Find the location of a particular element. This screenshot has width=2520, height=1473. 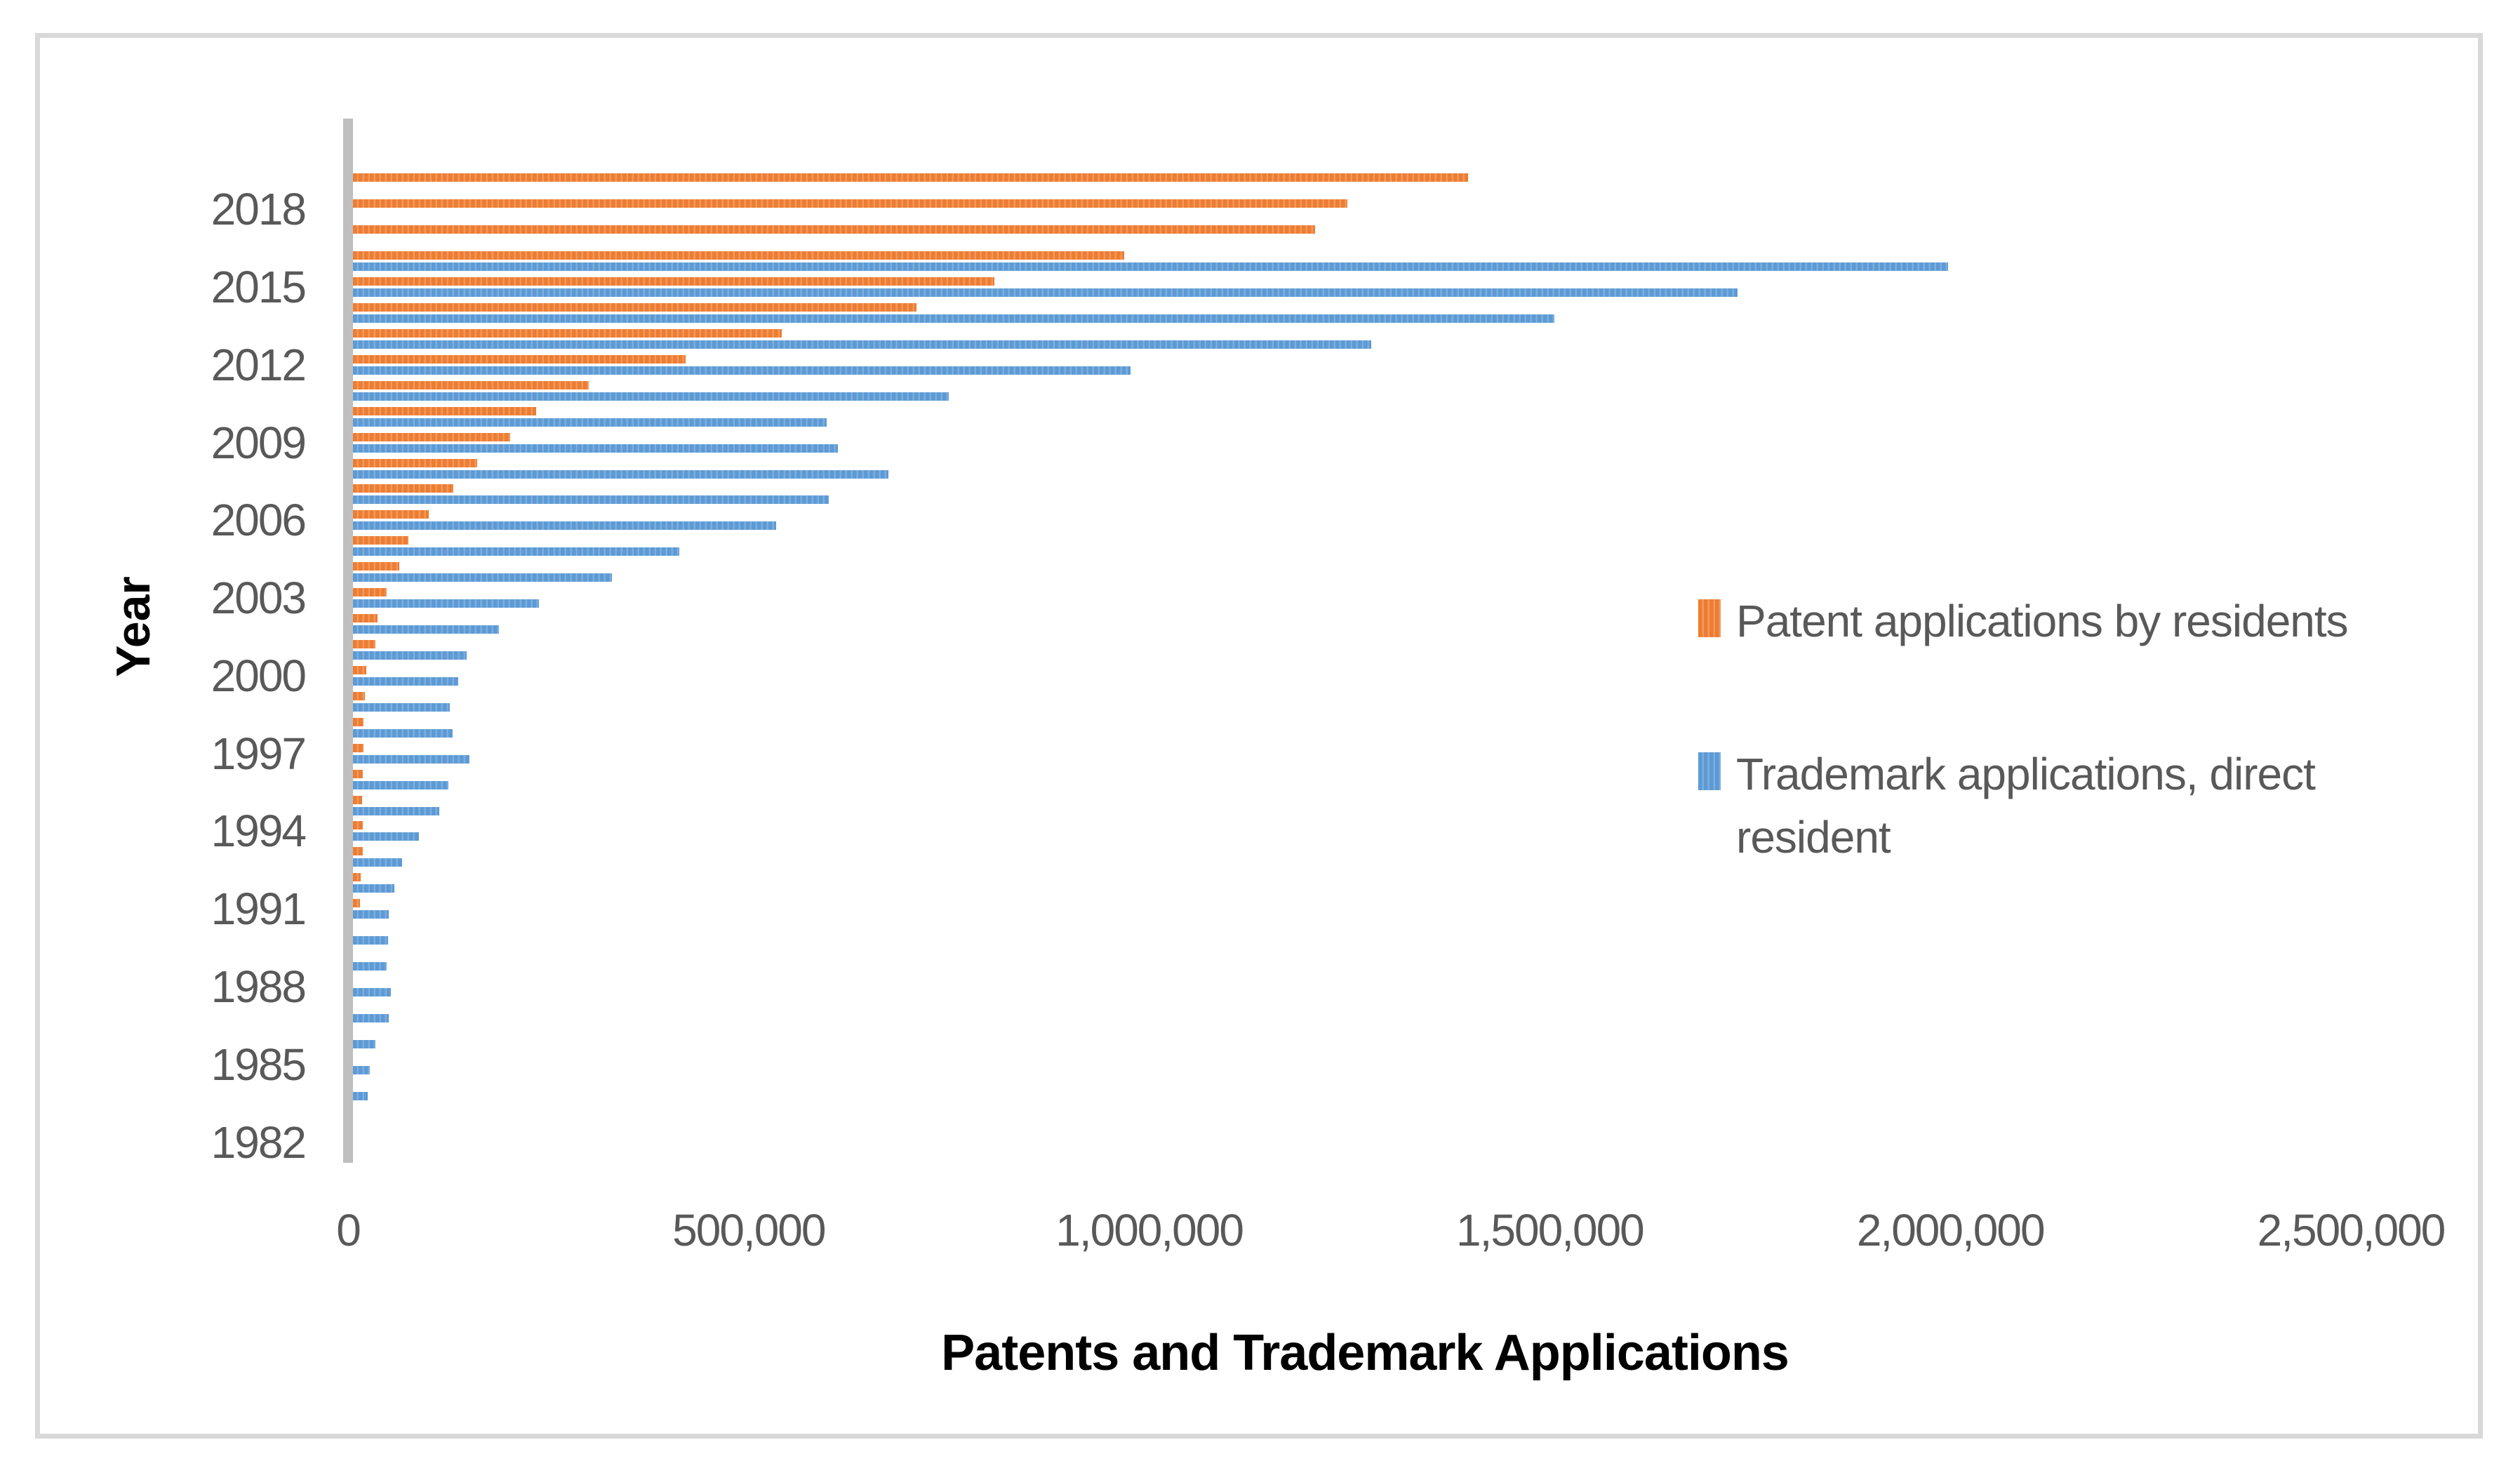

y-tick-2000: 2000 is located at coordinates (259, 675).